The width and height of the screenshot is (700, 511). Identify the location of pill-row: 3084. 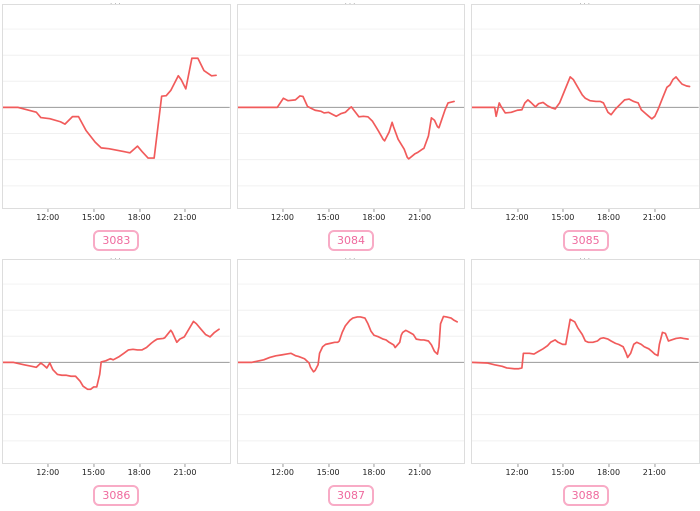
(351, 240).